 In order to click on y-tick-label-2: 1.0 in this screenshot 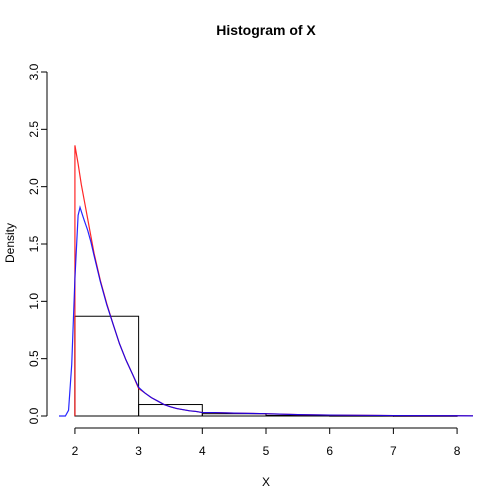, I will do `click(34, 301)`.